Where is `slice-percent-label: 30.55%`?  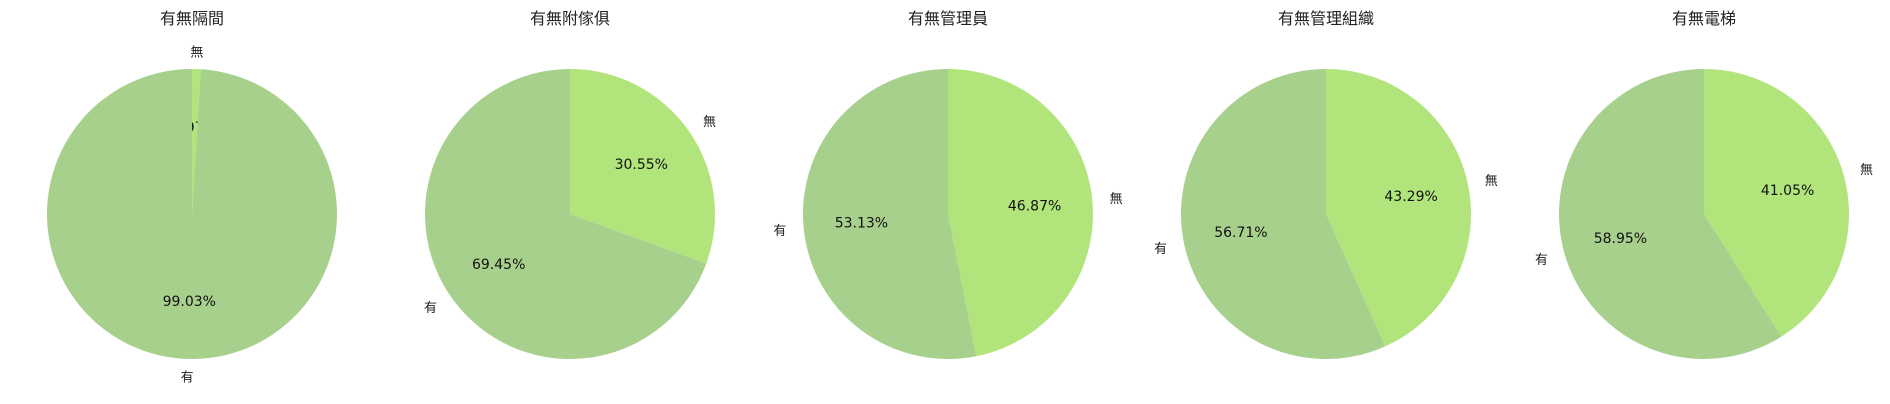
slice-percent-label: 30.55% is located at coordinates (641, 165).